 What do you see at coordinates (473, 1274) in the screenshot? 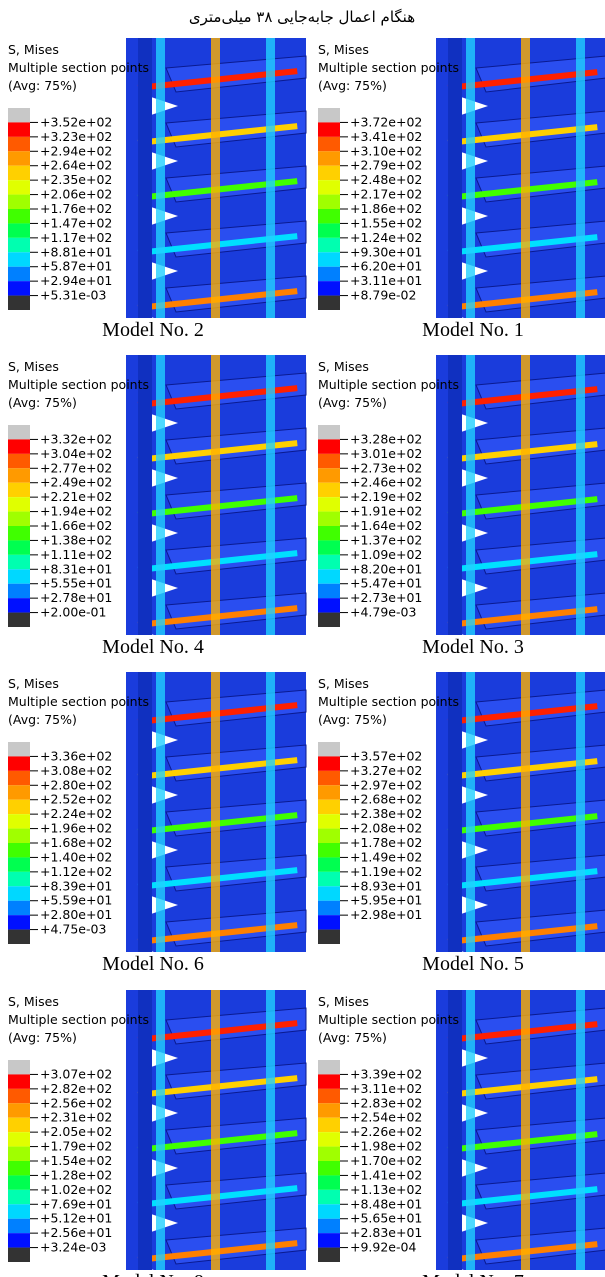
I see `caption: Model No. 7` at bounding box center [473, 1274].